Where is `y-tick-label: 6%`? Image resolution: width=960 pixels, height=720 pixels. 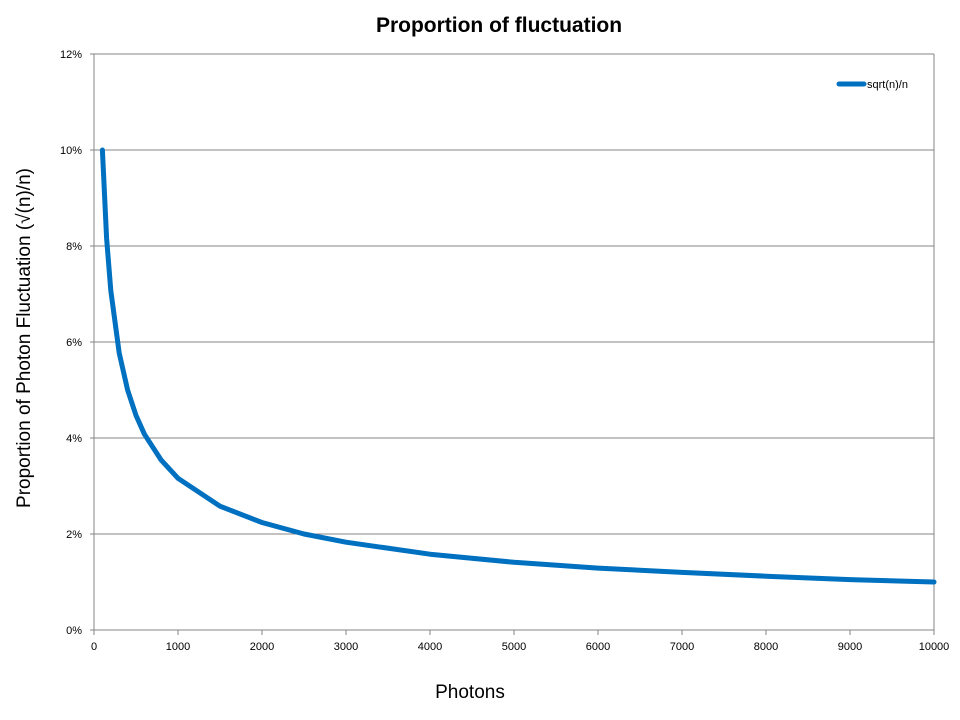 y-tick-label: 6% is located at coordinates (74, 343).